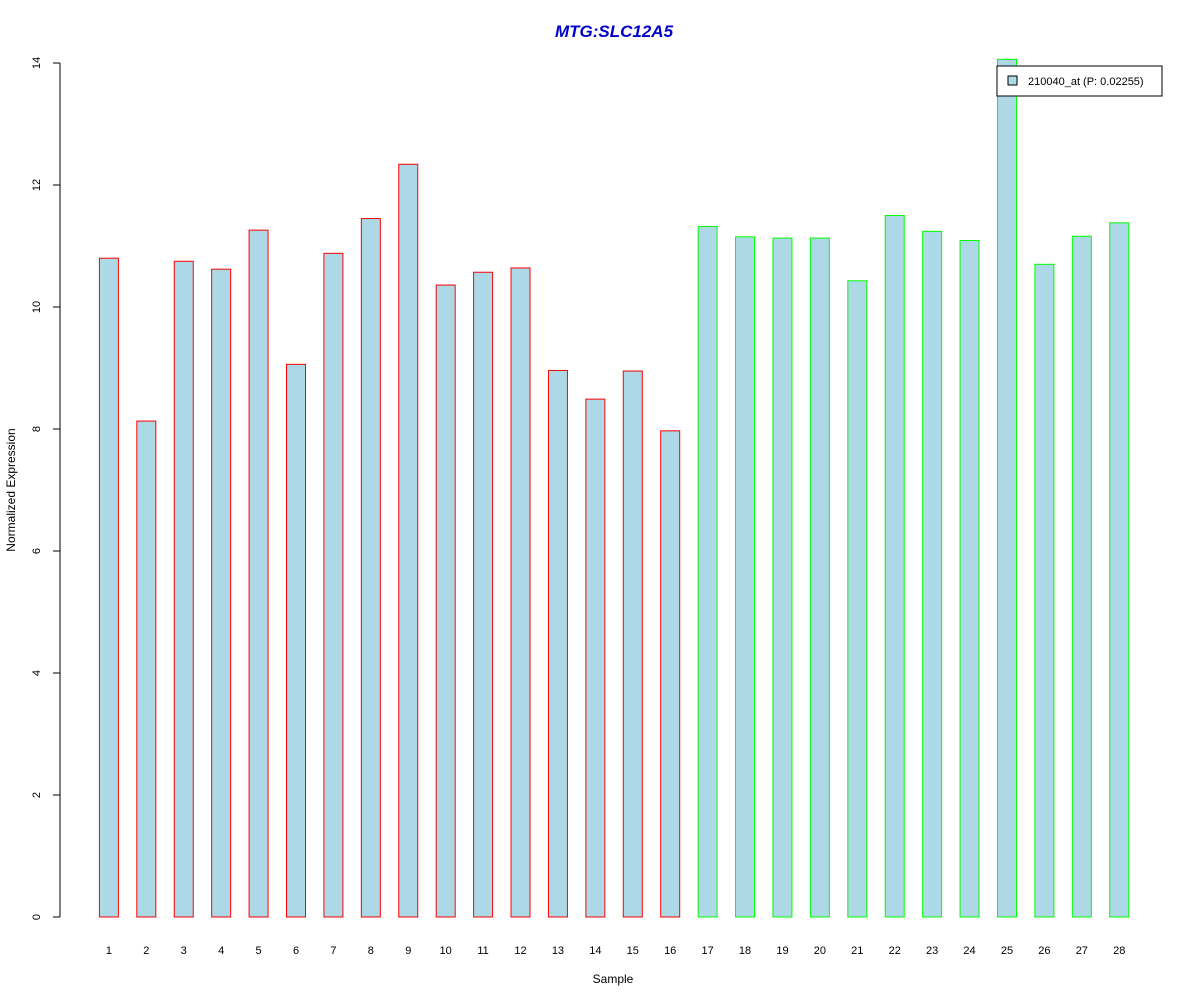 This screenshot has height=1000, width=1200. I want to click on legend-swatch, so click(1012, 80).